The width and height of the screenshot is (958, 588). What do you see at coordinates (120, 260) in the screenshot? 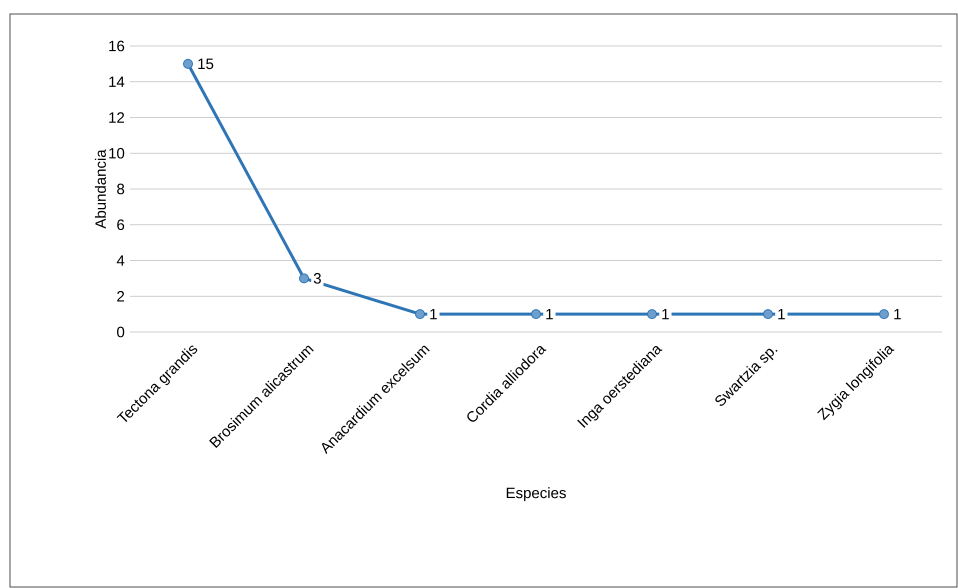
I see `y-tick-label: 4` at bounding box center [120, 260].